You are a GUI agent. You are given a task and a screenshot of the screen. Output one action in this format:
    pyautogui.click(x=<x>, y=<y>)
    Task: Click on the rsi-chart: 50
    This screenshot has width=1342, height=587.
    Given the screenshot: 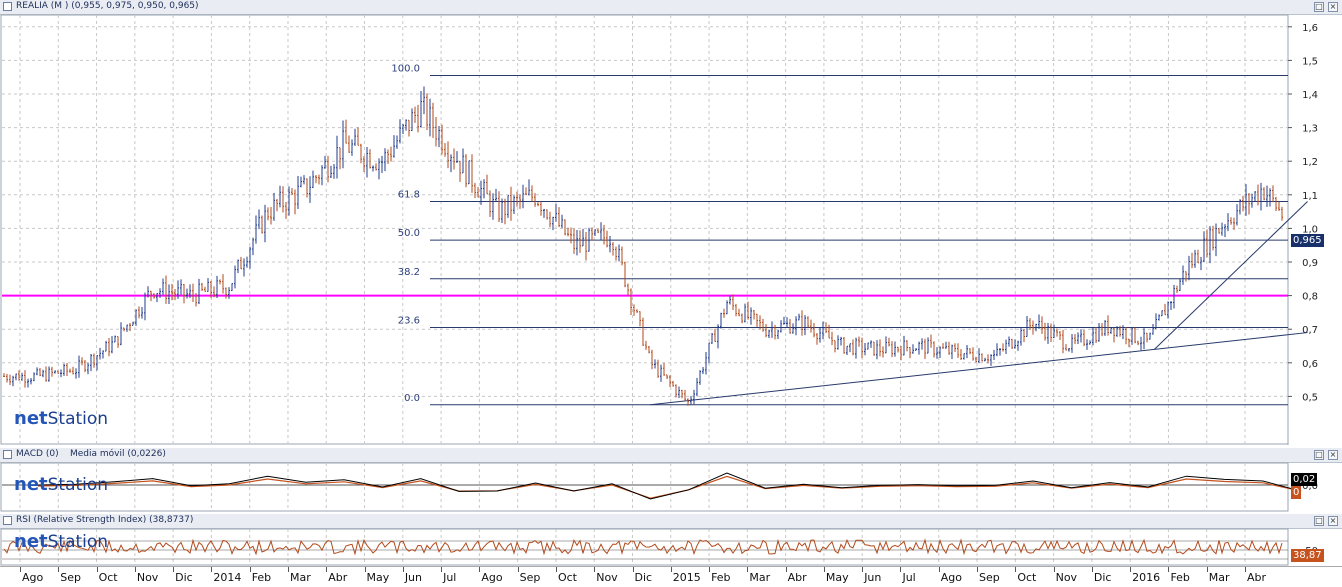 What is the action you would take?
    pyautogui.click(x=671, y=540)
    